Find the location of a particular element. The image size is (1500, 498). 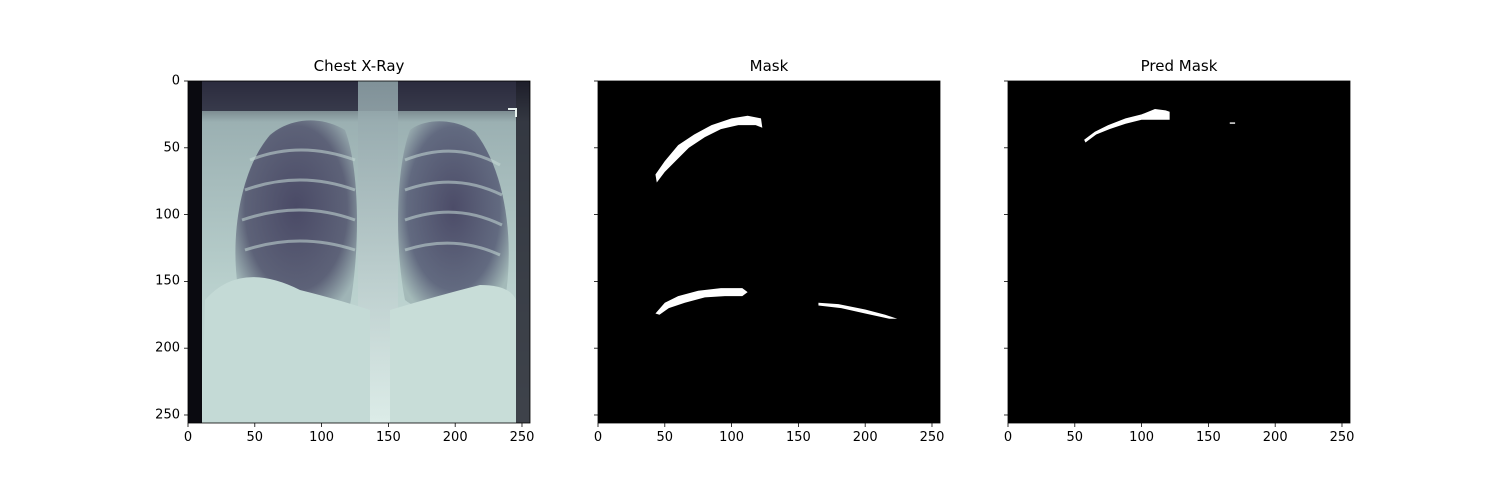

mask-region-lower-right-lesion is located at coordinates (858, 310).